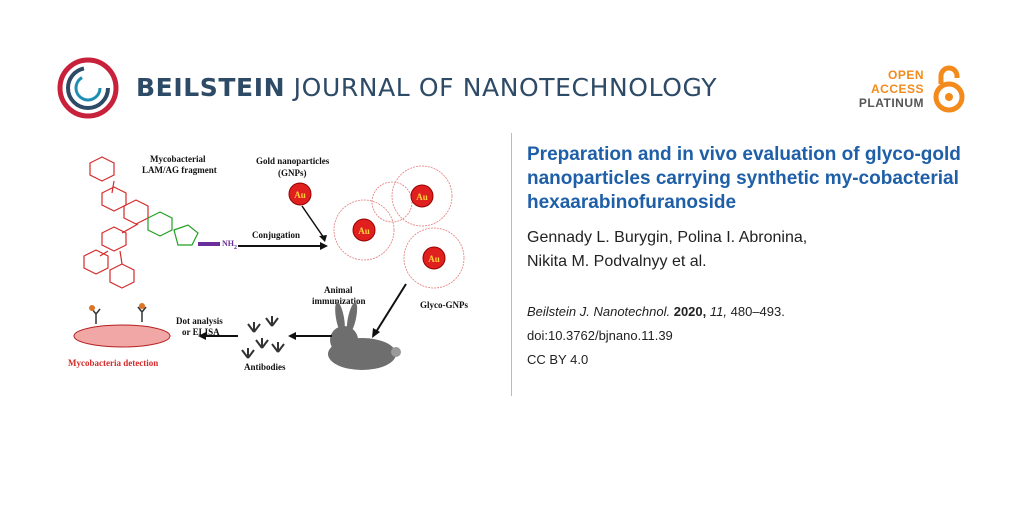 Image resolution: width=1024 pixels, height=512 pixels. Describe the element at coordinates (263, 337) in the screenshot. I see `antibody-icon` at that location.